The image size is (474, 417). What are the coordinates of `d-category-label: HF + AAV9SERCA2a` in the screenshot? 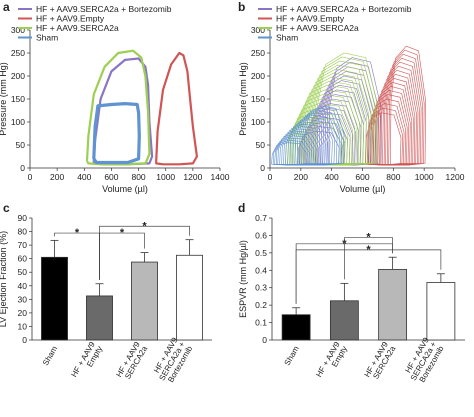 It's located at (380, 361).